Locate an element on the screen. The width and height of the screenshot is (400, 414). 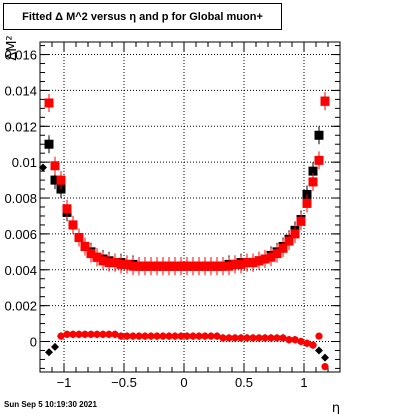
x-tick-label: −1 is located at coordinates (64, 382).